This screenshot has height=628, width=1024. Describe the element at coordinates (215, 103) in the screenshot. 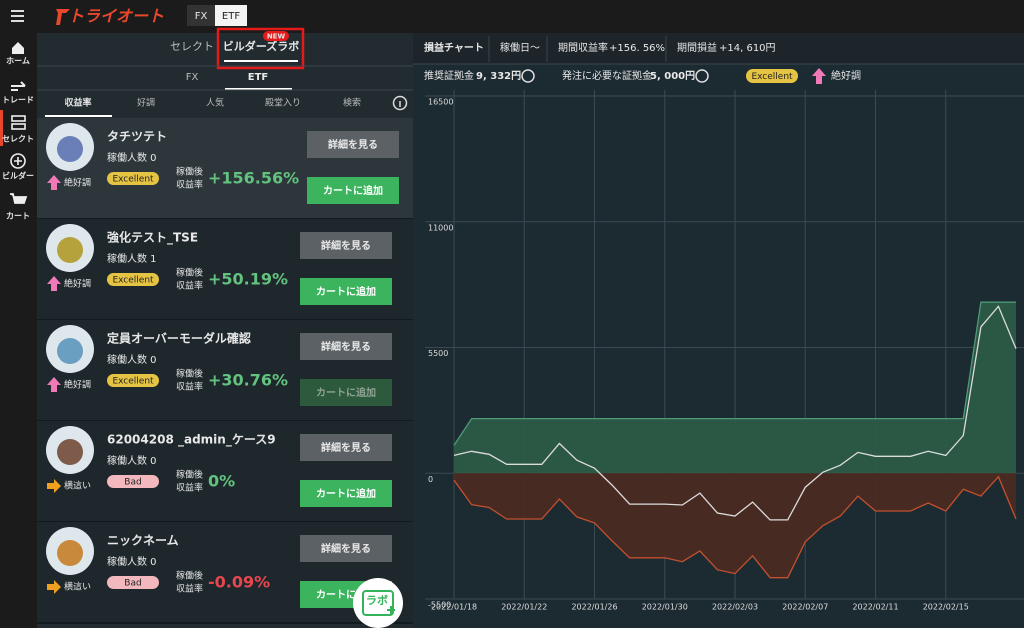

I see `sort-tab: 人気` at that location.